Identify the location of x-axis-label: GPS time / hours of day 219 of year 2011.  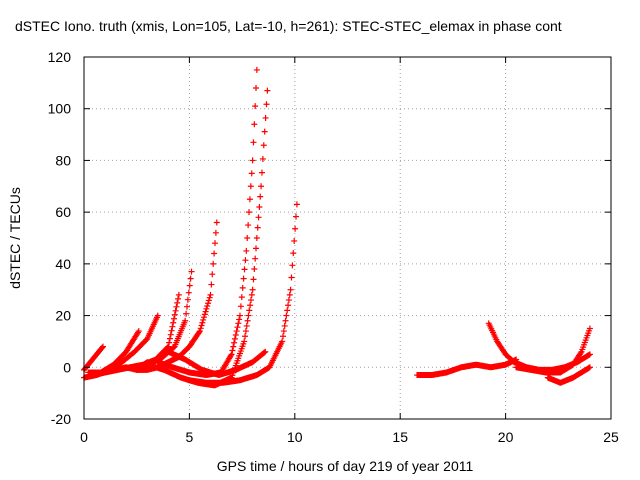
(345, 466).